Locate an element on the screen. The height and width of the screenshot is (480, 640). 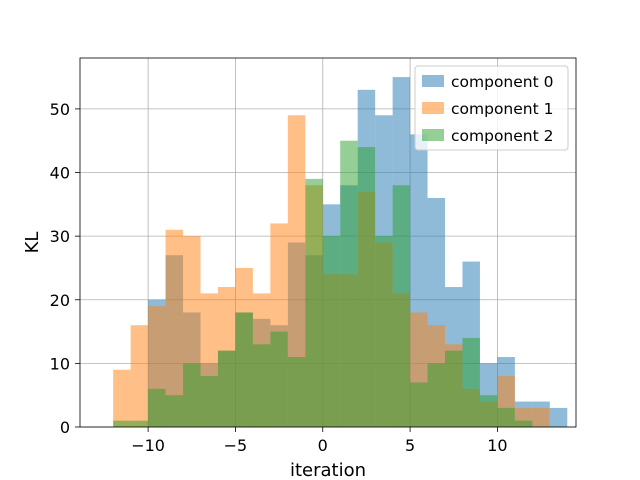
x-tick-label: 5 is located at coordinates (410, 445).